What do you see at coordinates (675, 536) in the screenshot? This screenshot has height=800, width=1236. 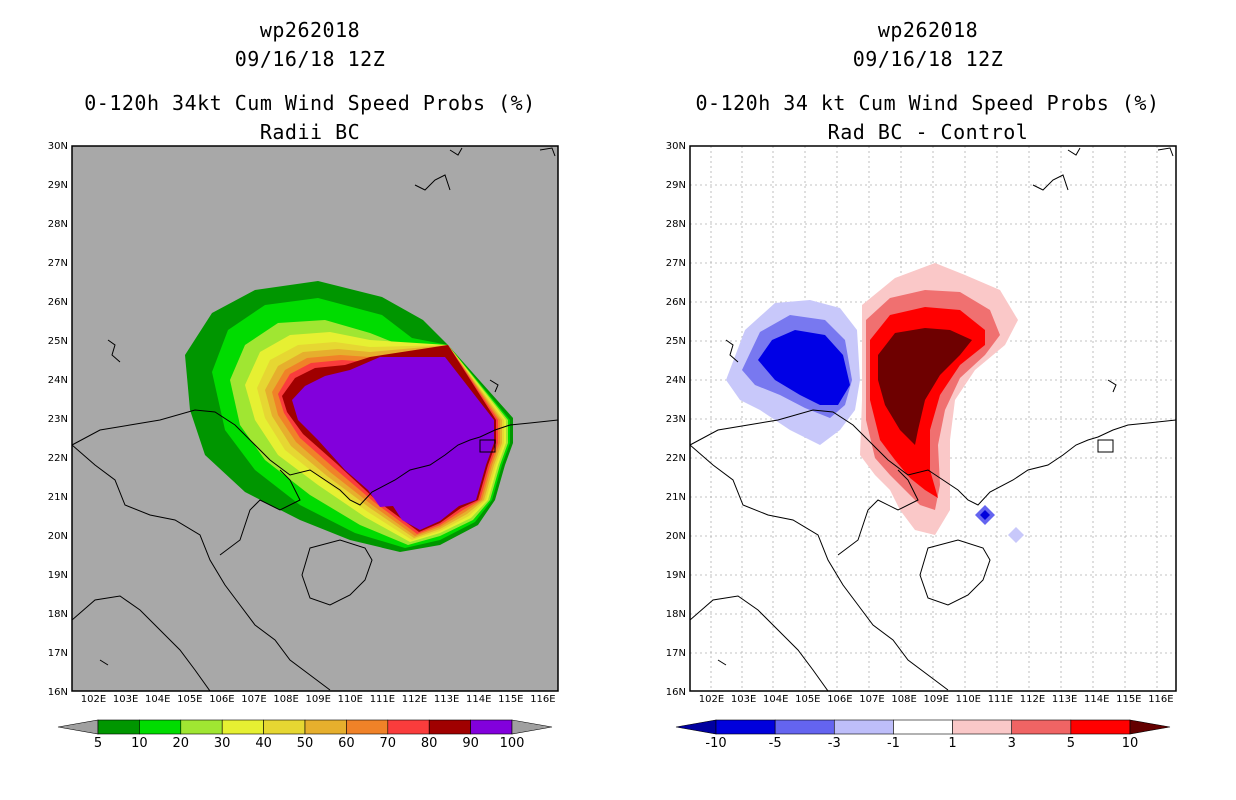 I see `lat-label: 20N` at bounding box center [675, 536].